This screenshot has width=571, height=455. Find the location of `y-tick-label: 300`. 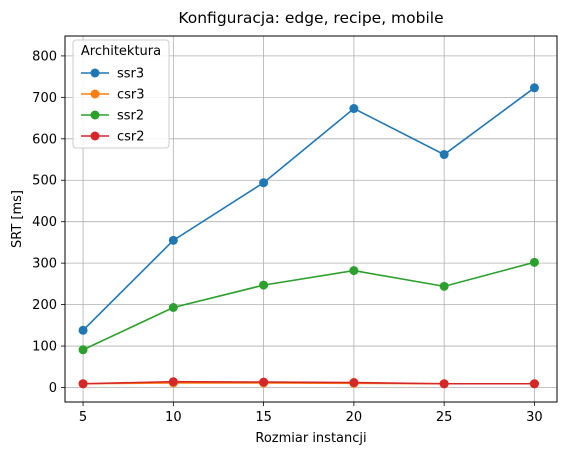

y-tick-label: 300 is located at coordinates (44, 264).